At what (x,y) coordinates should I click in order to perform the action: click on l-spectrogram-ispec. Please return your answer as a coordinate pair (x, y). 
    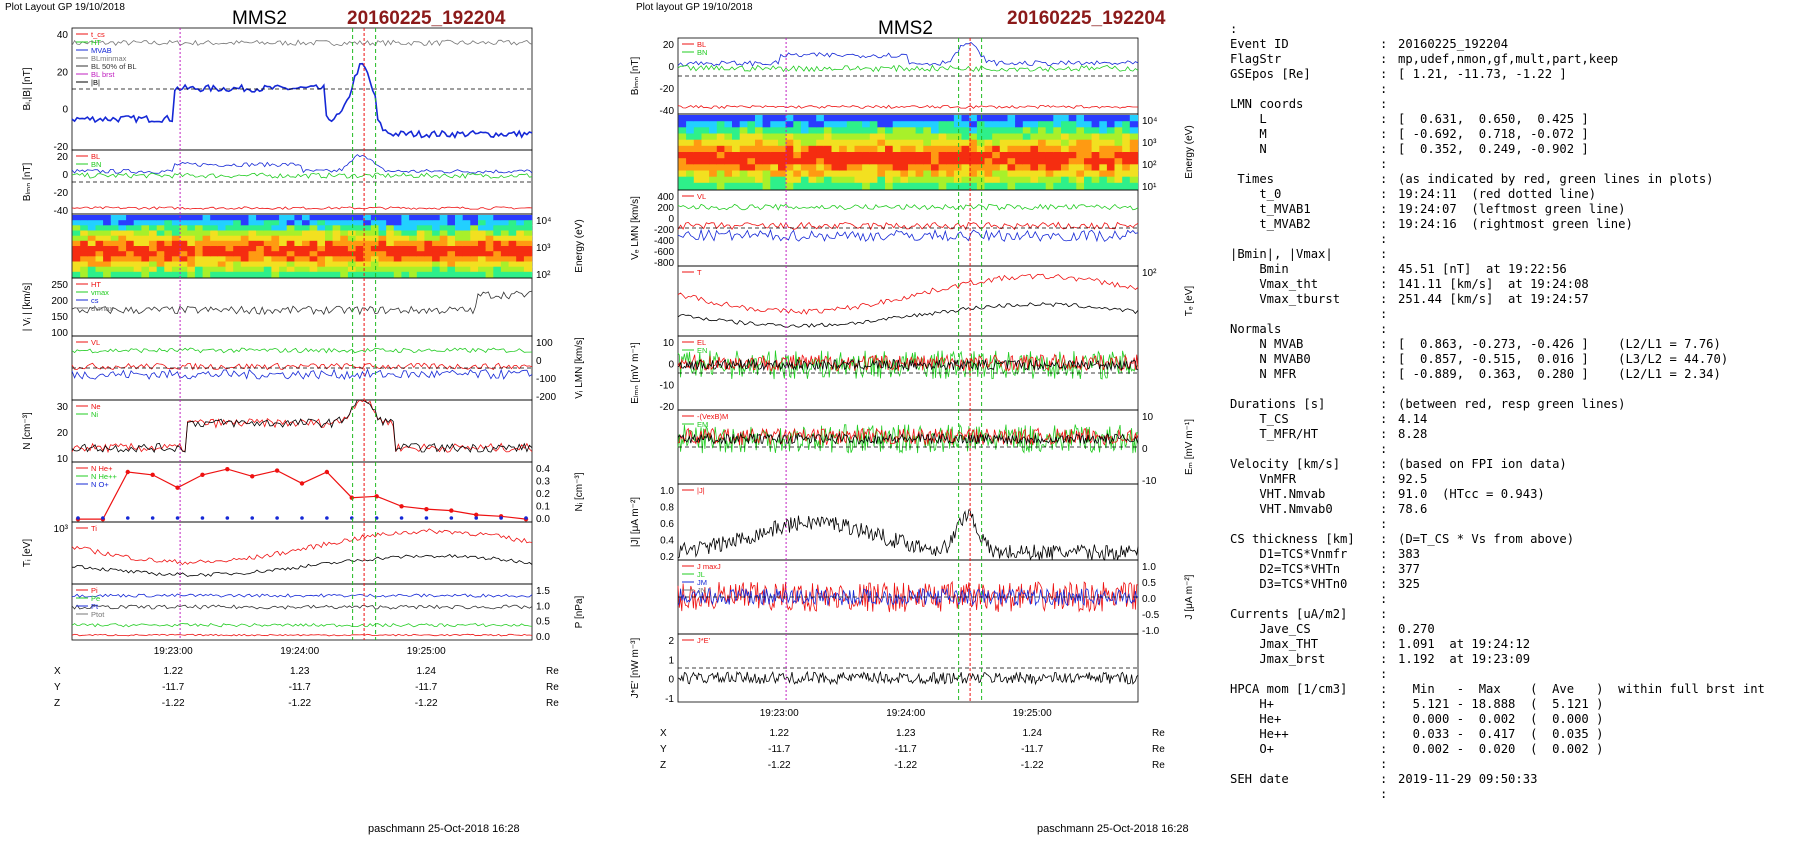
    Looking at the image, I should click on (302, 246).